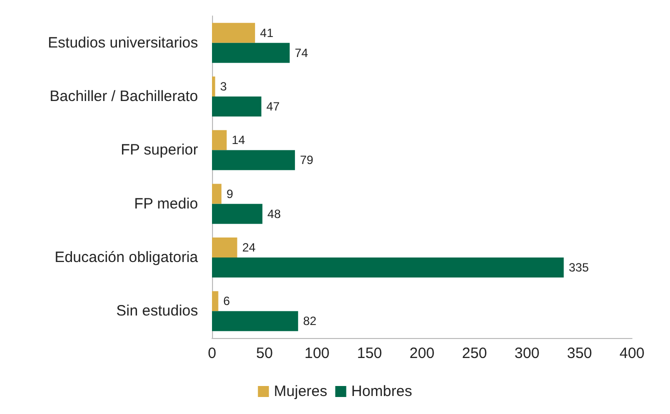 The height and width of the screenshot is (414, 670). What do you see at coordinates (212, 353) in the screenshot?
I see `x-tick-label: 0` at bounding box center [212, 353].